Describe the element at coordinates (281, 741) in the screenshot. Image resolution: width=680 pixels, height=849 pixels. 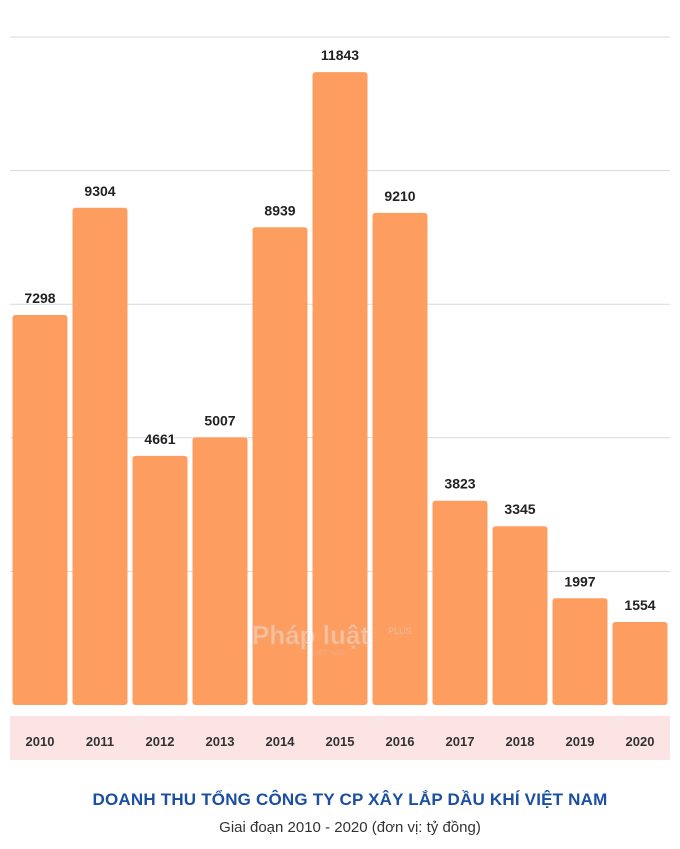
I see `x-tick-label: 2014` at that location.